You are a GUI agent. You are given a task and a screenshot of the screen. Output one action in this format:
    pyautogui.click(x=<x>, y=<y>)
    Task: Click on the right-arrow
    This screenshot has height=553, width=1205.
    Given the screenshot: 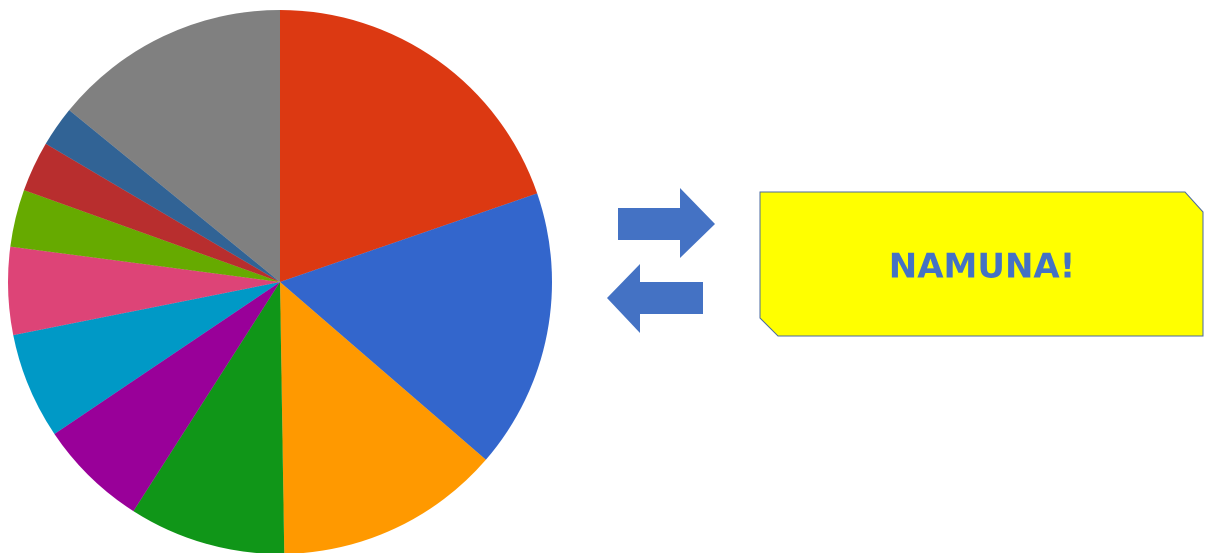 What is the action you would take?
    pyautogui.click(x=666, y=223)
    